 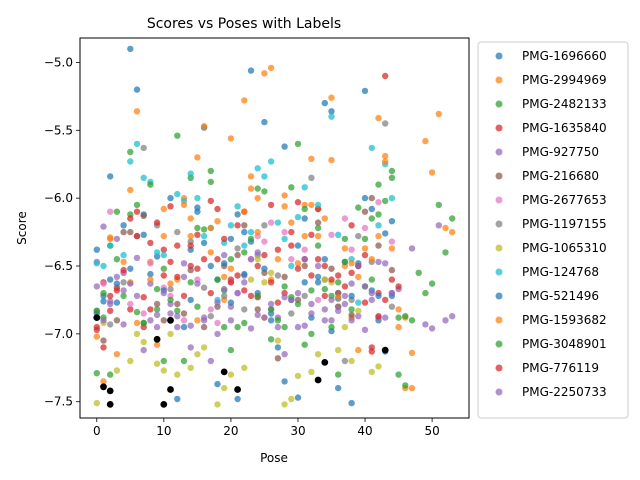 I want to click on legend-label-12: PMG-3048901, so click(x=564, y=344).